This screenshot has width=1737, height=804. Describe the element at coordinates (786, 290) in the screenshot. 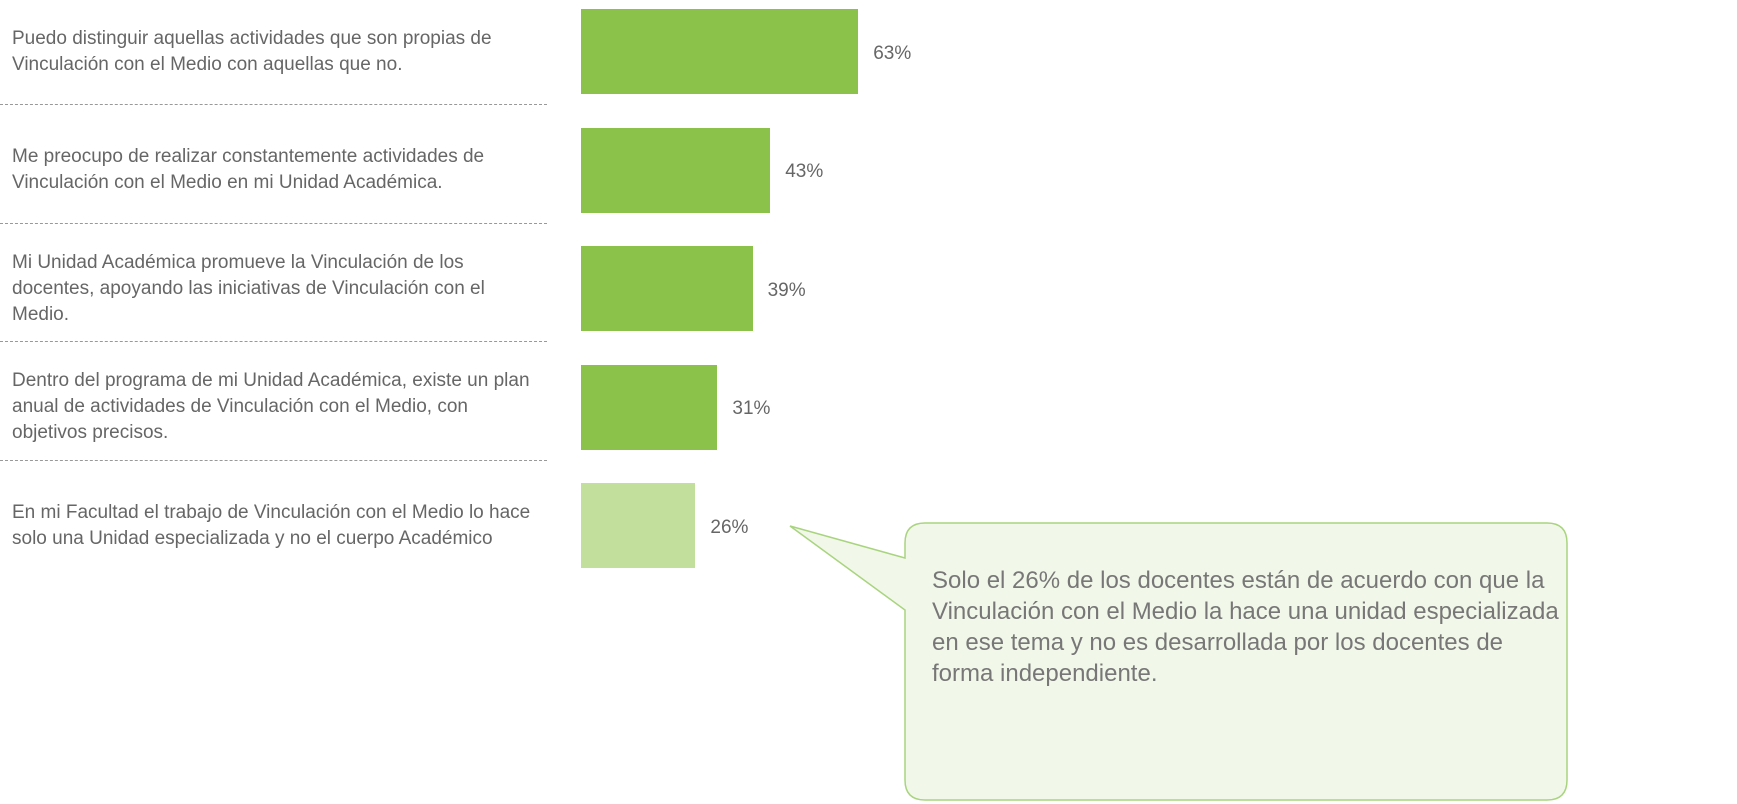

I see `value-label: 39%` at that location.